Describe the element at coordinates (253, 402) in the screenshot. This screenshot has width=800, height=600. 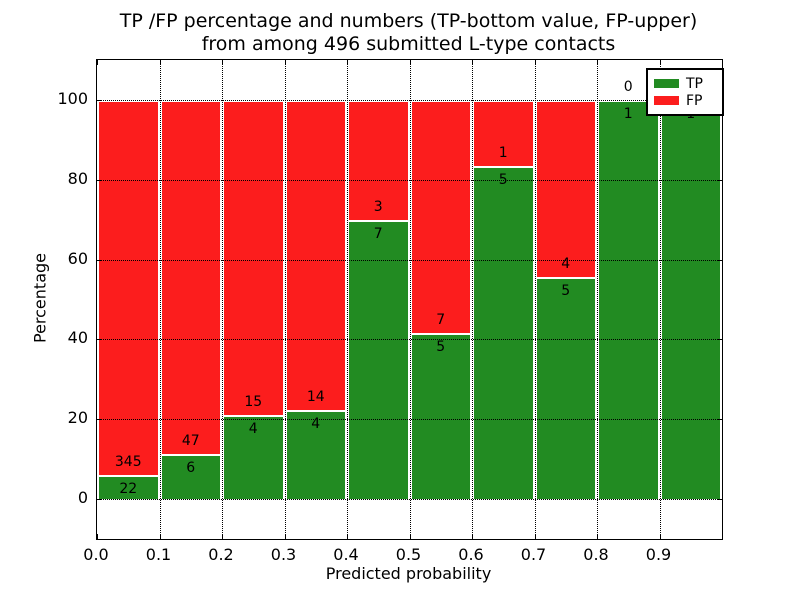
I see `fp-count-label: 15` at that location.